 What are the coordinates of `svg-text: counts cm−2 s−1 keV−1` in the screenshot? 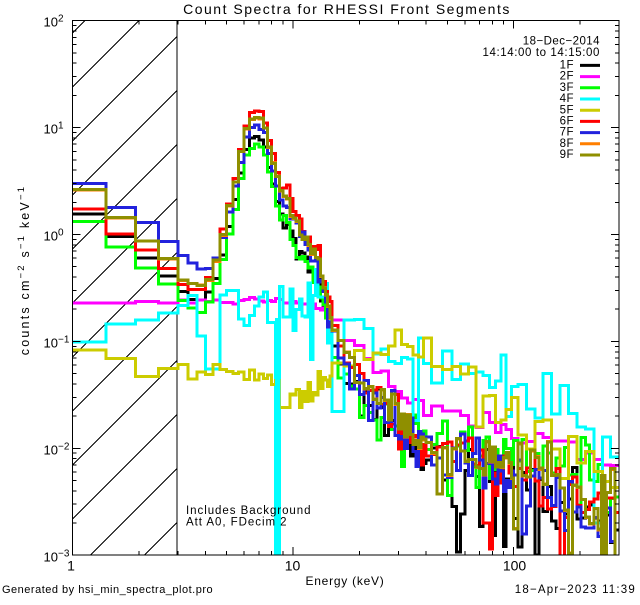 It's located at (24, 270).